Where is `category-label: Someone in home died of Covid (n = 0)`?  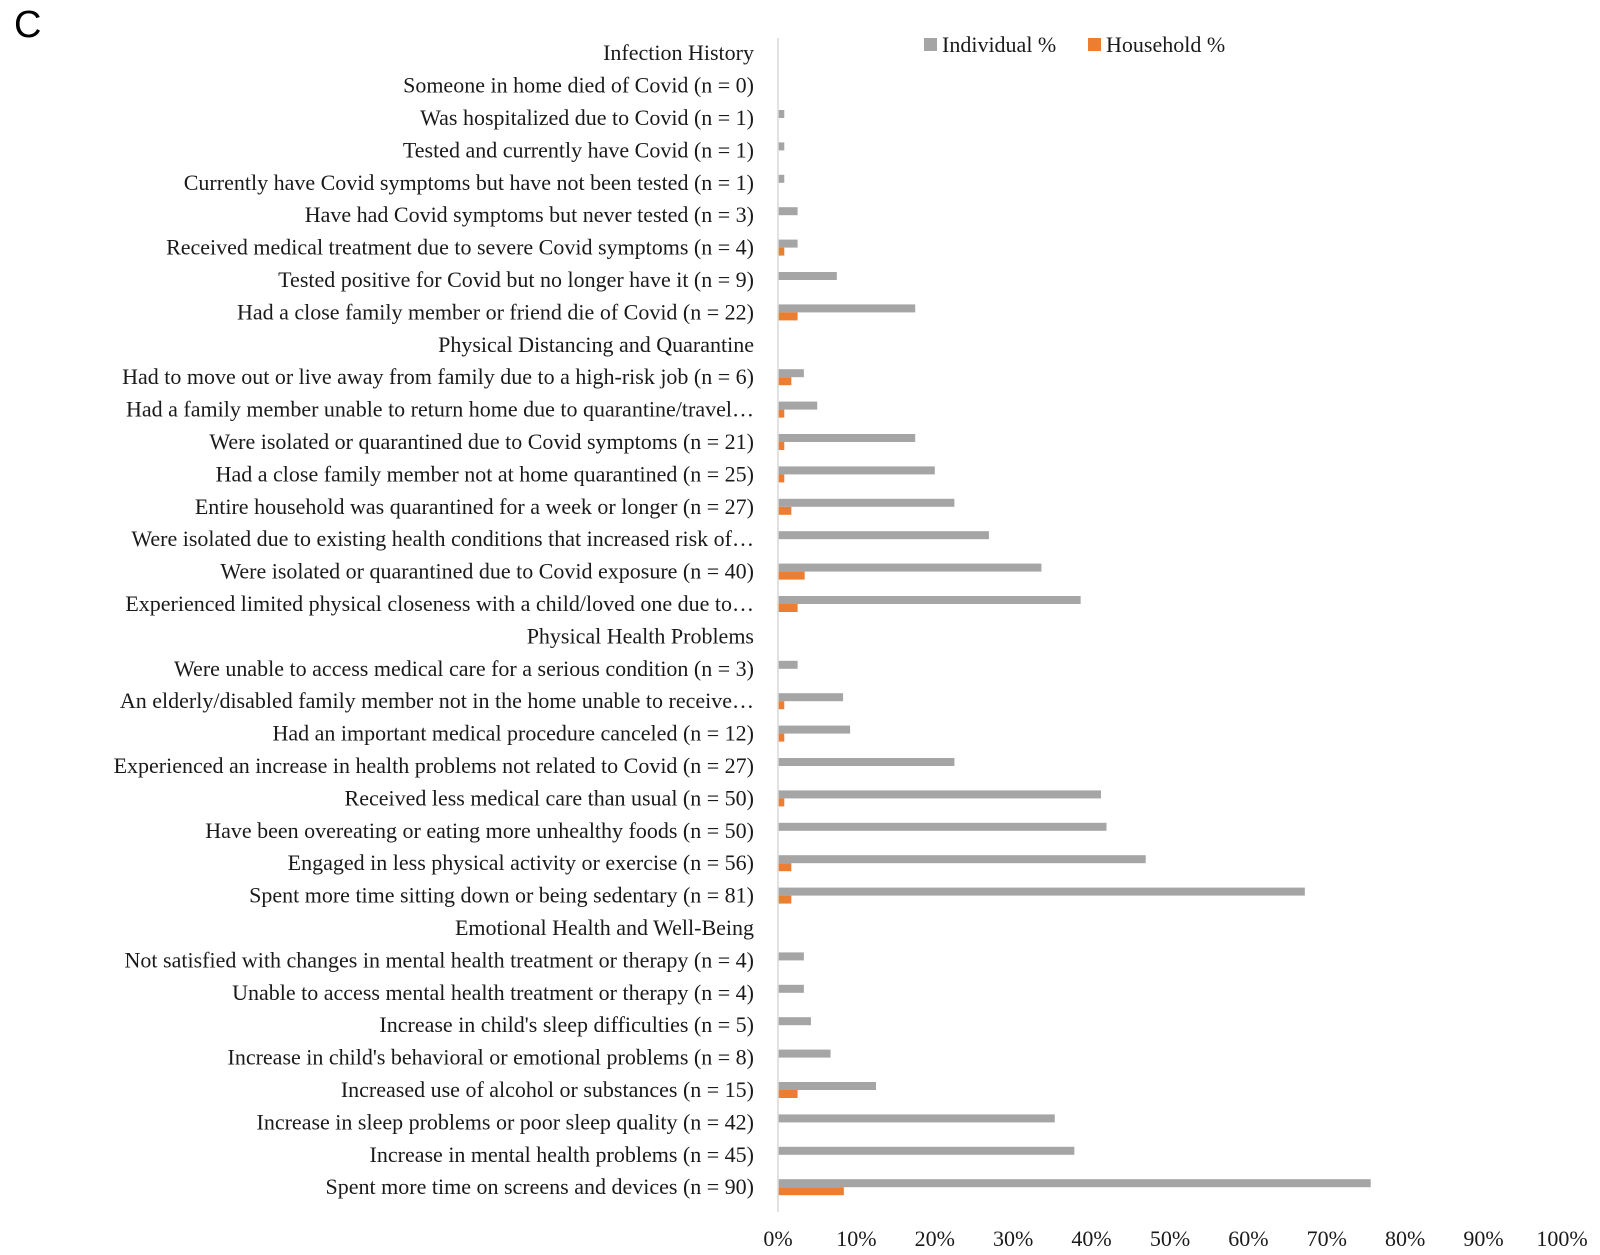
category-label: Someone in home died of Covid (n = 0) is located at coordinates (578, 85).